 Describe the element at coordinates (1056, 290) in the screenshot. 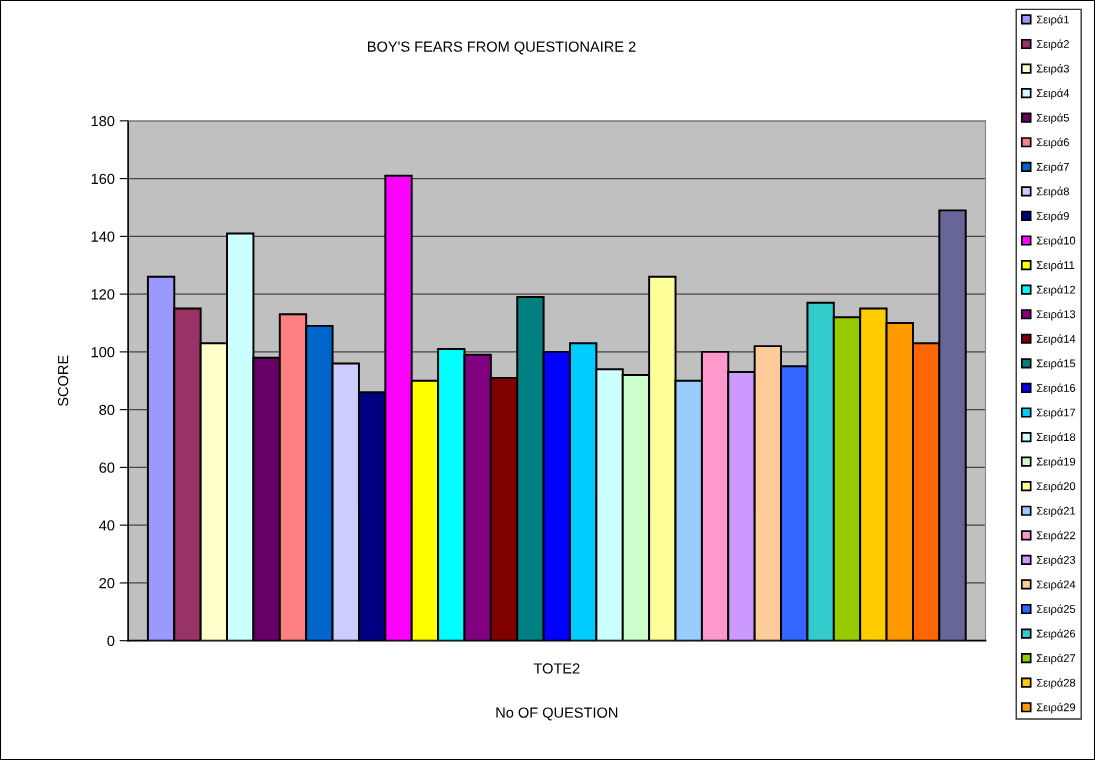

I see `legend-label: Σειρά12` at that location.